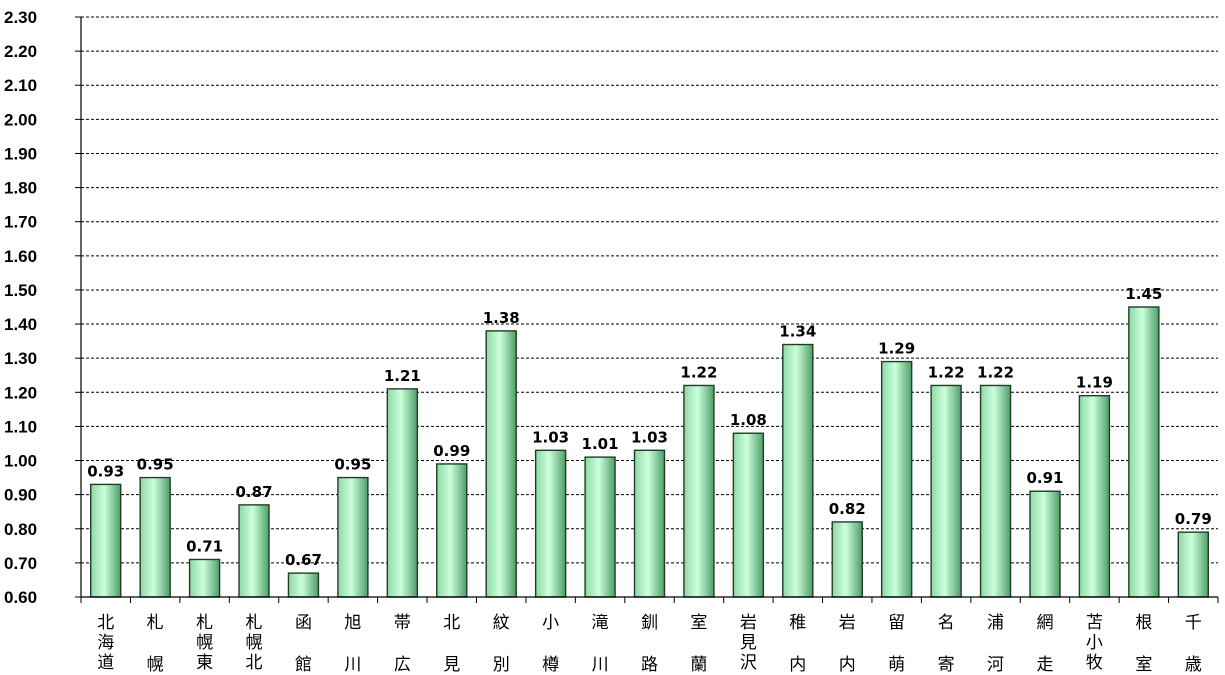 The image size is (1225, 675). I want to click on bar-岩内, so click(847, 559).